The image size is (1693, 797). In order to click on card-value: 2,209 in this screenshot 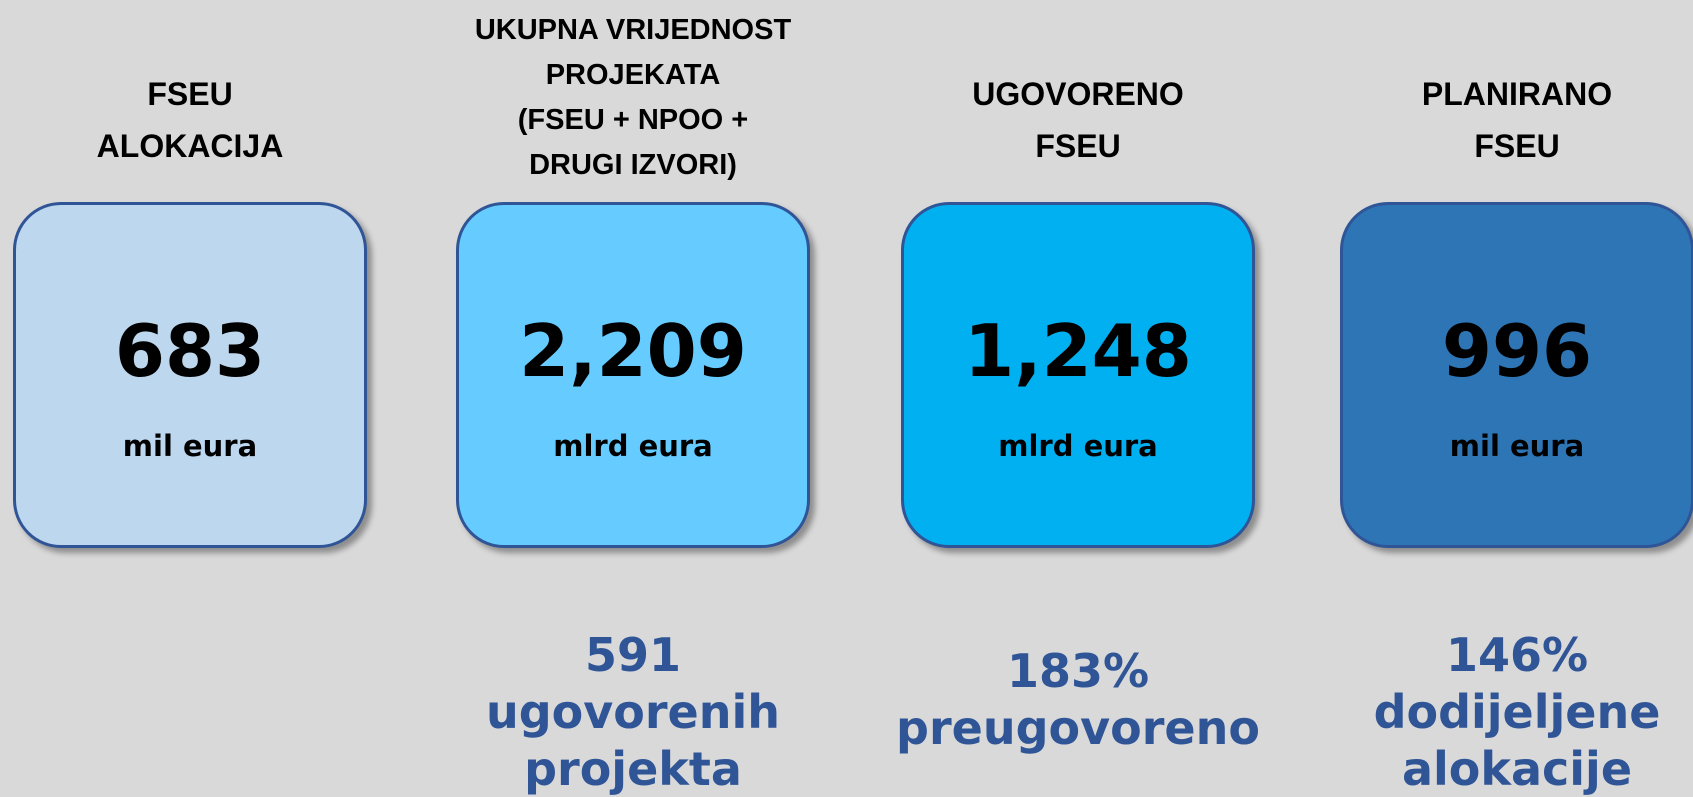, I will do `click(633, 351)`.